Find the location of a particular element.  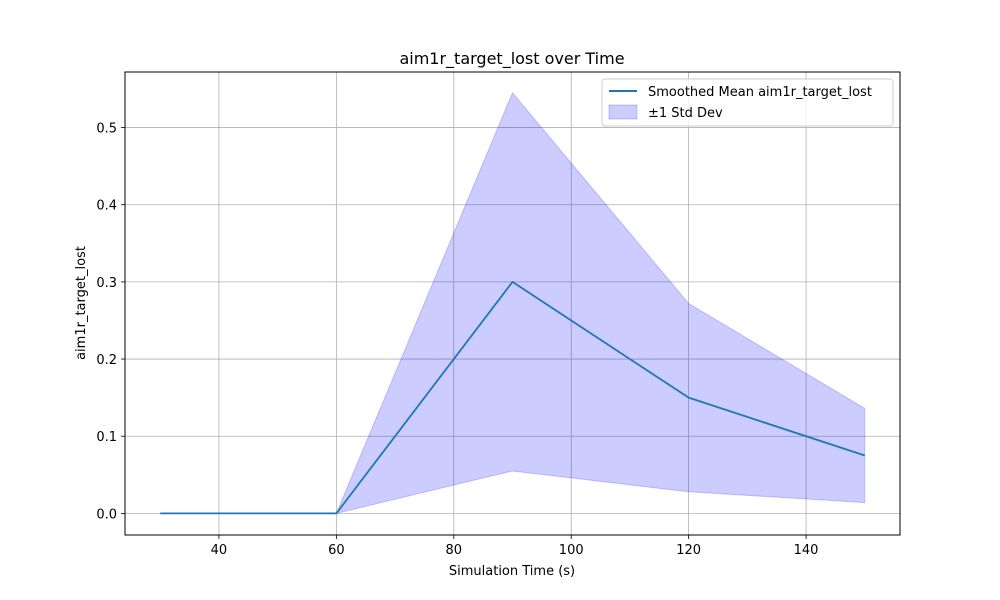

y-tick-label: 0.4 is located at coordinates (106, 206).